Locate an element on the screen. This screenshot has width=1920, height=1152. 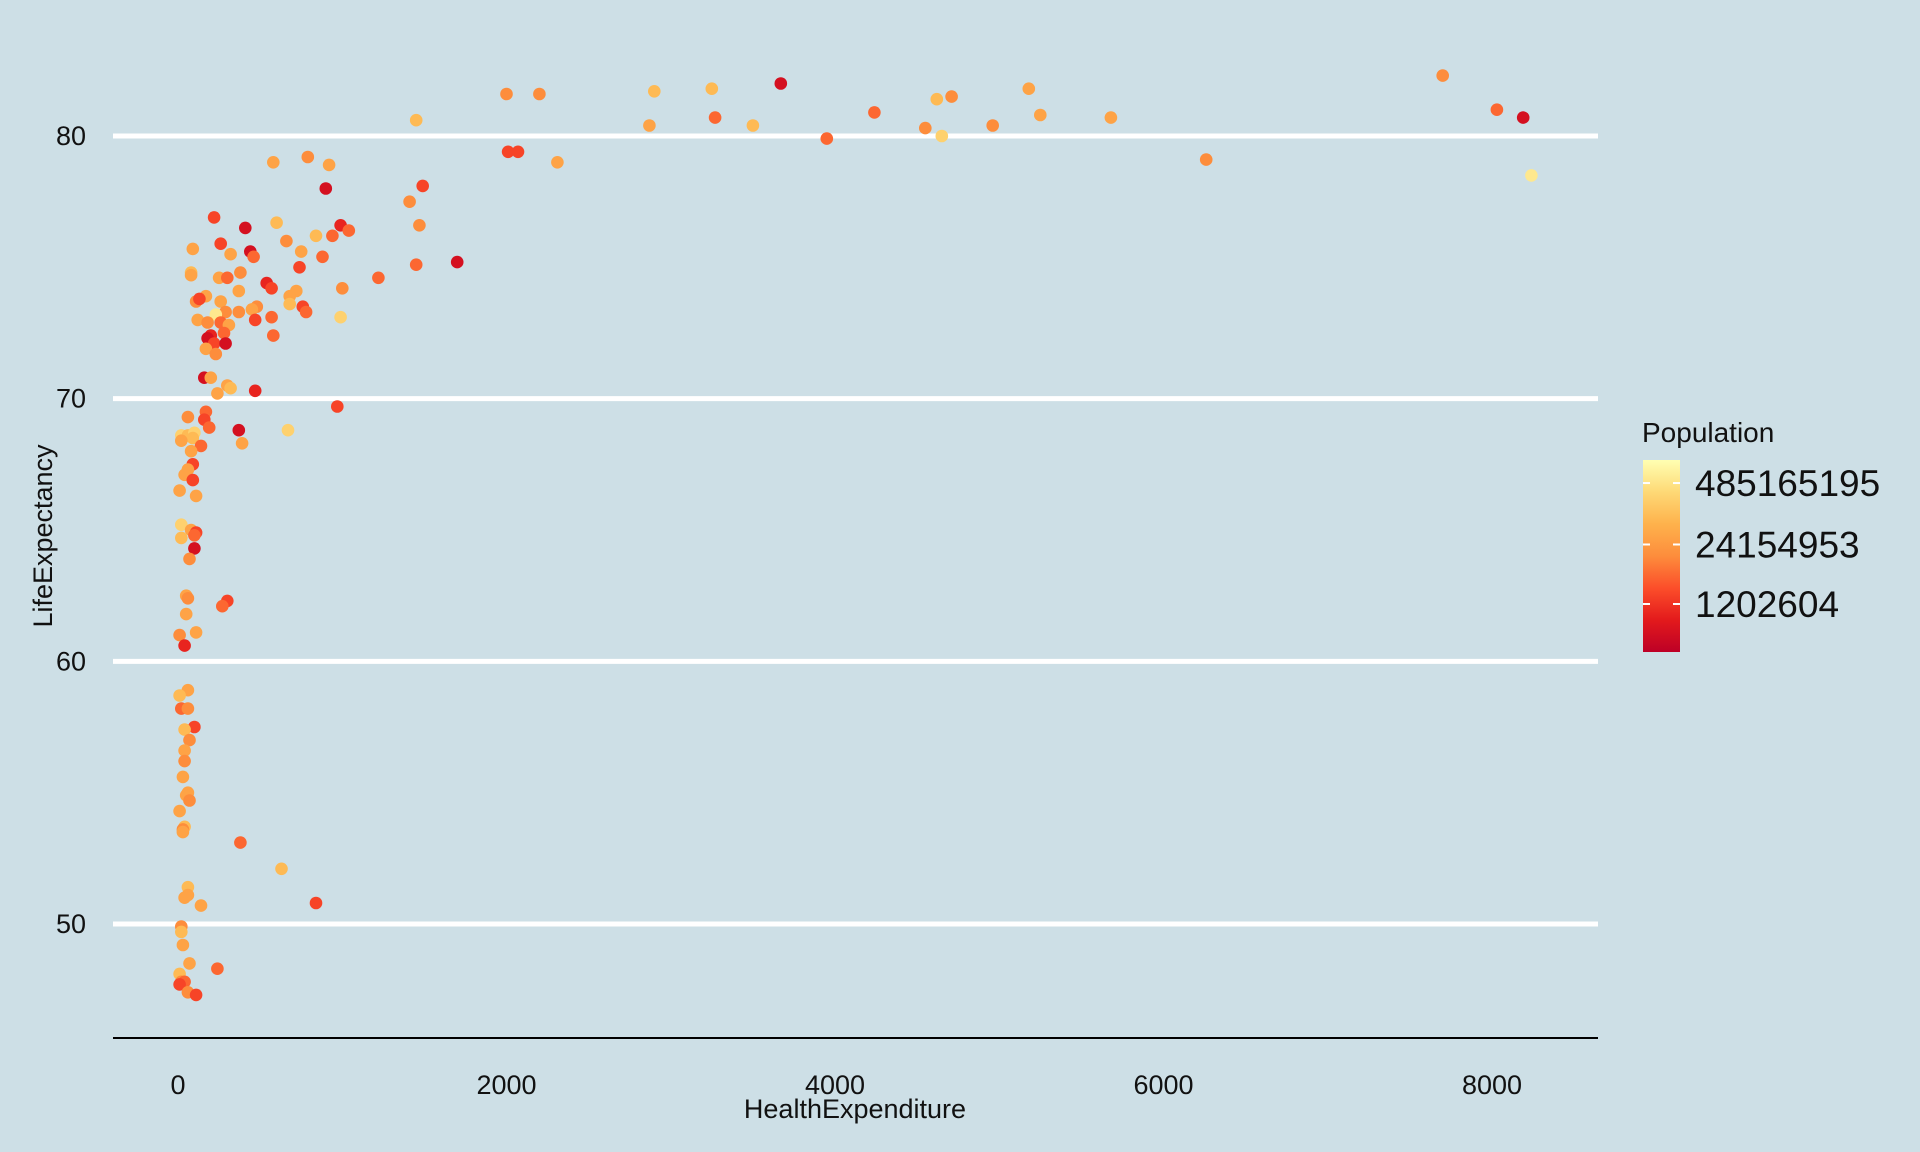
x-axis-ticks: 0 2000 4000 6000 8000 is located at coordinates (846, 1085).